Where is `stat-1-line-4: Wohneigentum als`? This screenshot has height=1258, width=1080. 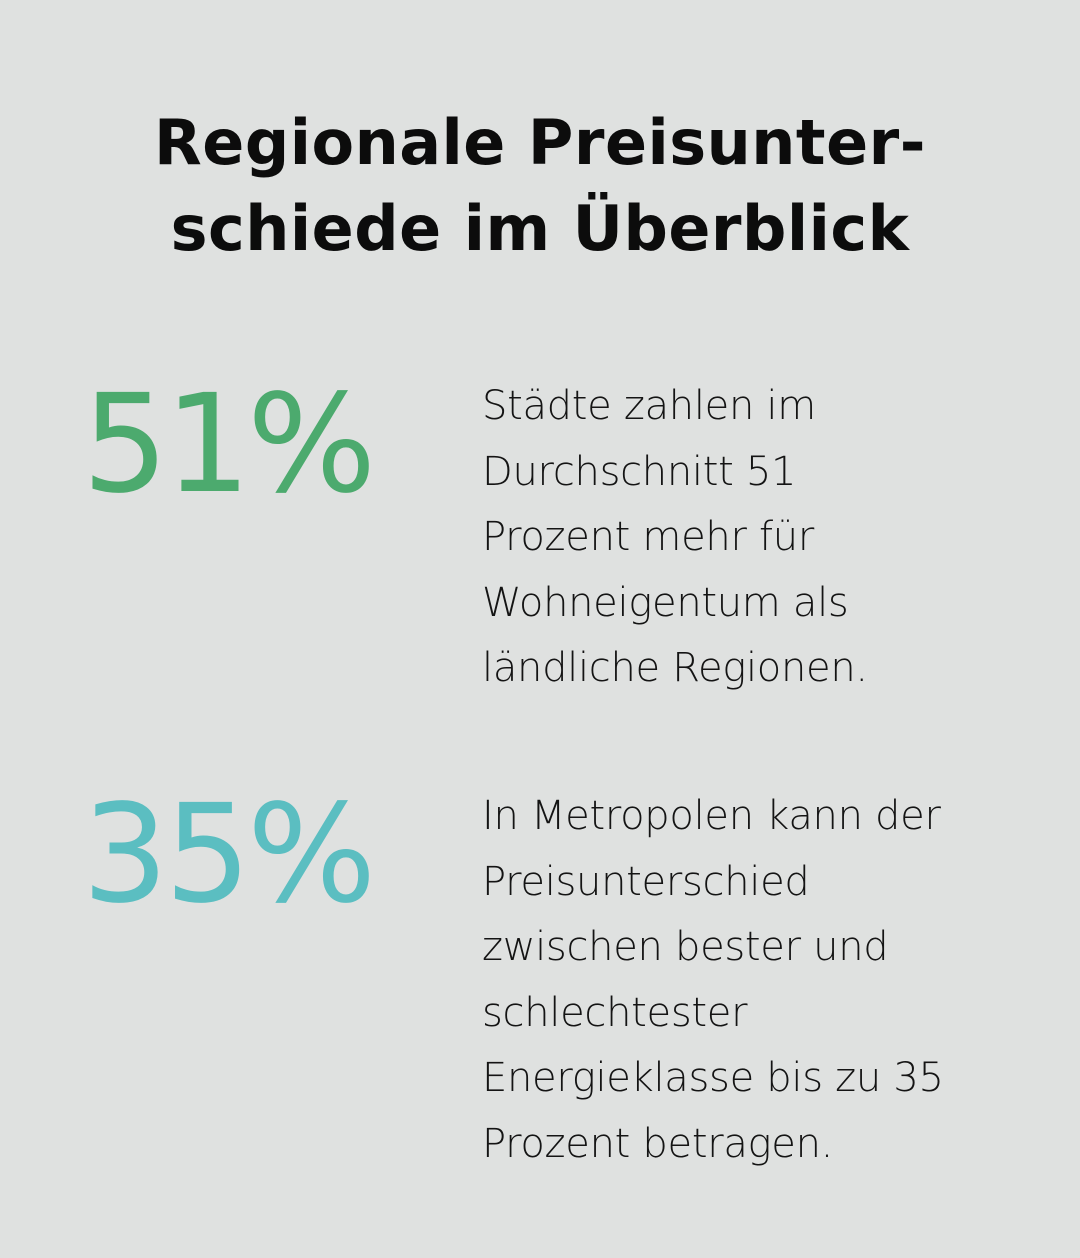
stat-1-line-4: Wohneigentum als is located at coordinates (665, 602).